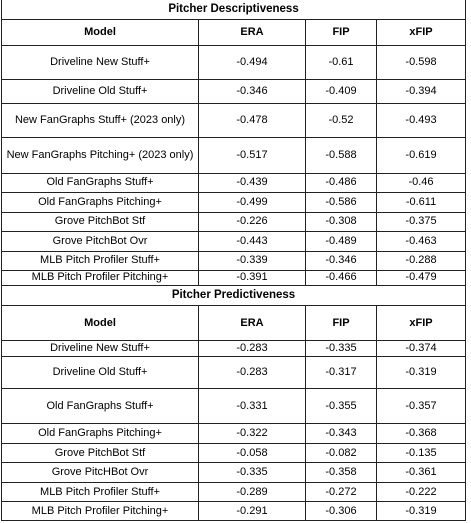 Image resolution: width=471 pixels, height=523 pixels. What do you see at coordinates (100, 155) in the screenshot?
I see `model-name: New FanGraphs Pitching+ (2023 only)` at bounding box center [100, 155].